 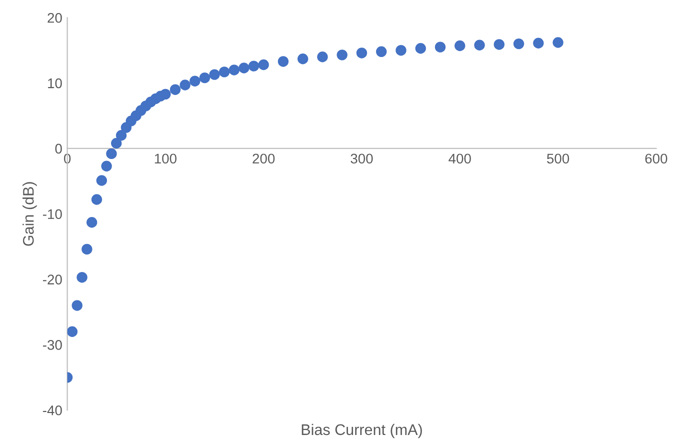 What do you see at coordinates (52, 214) in the screenshot?
I see `y-tick-label: -10` at bounding box center [52, 214].